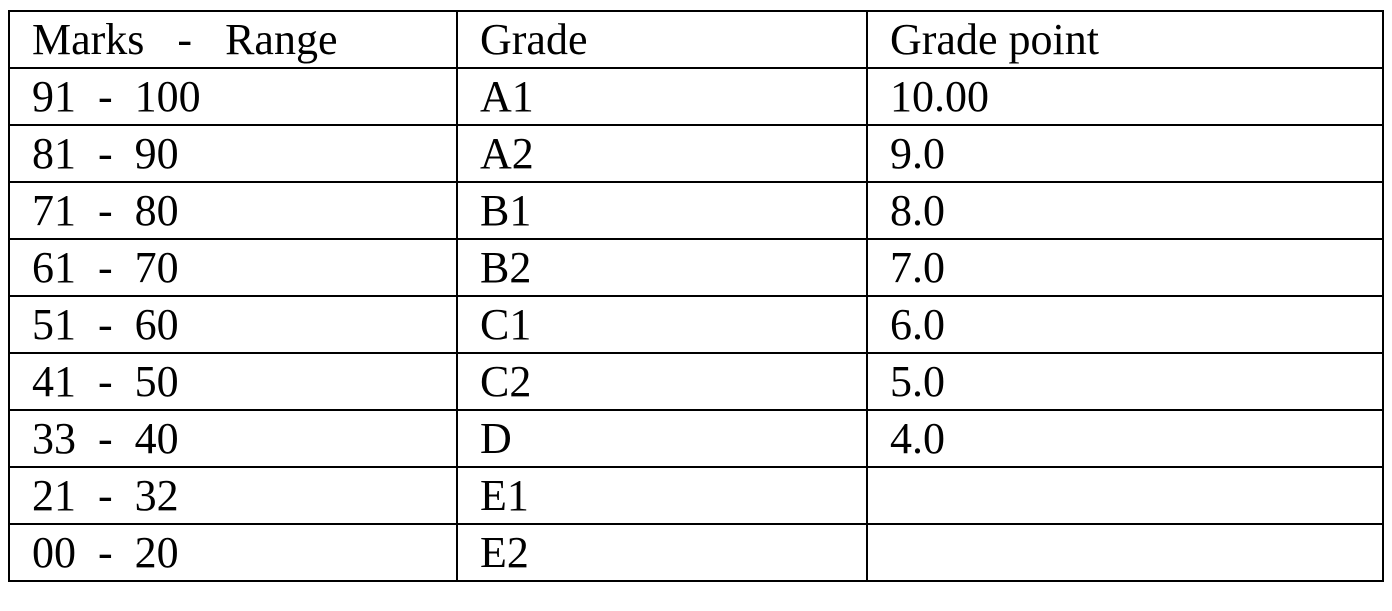 The width and height of the screenshot is (1392, 611). What do you see at coordinates (1125, 153) in the screenshot?
I see `grade-point-cell: 9.0` at bounding box center [1125, 153].